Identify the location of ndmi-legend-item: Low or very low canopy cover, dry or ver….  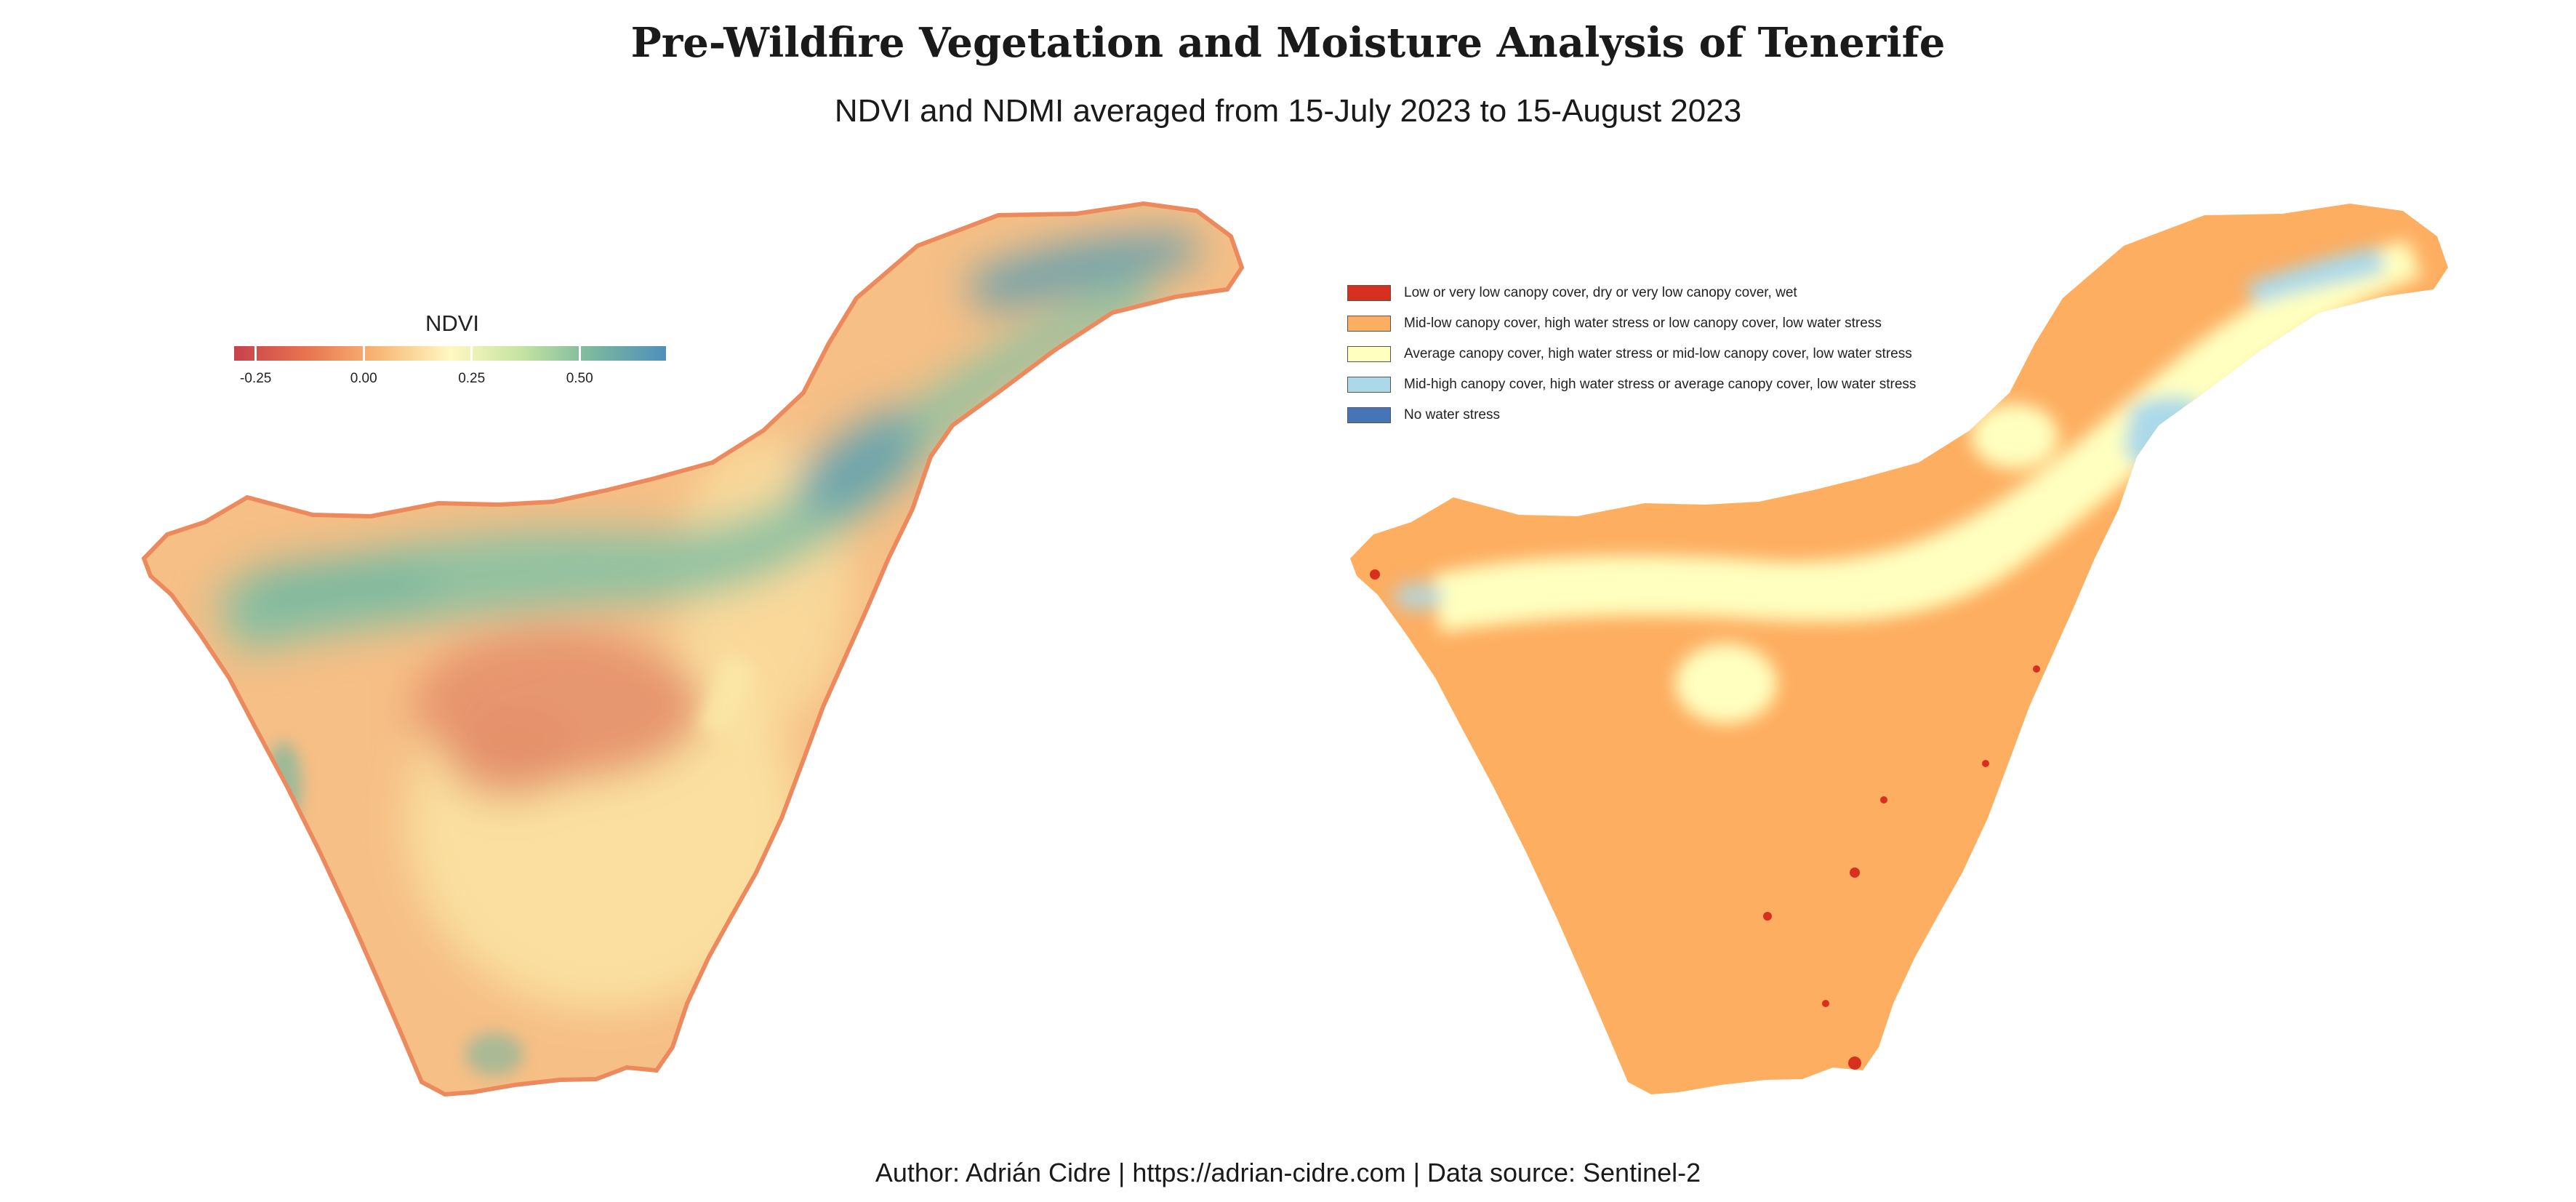
(1632, 293).